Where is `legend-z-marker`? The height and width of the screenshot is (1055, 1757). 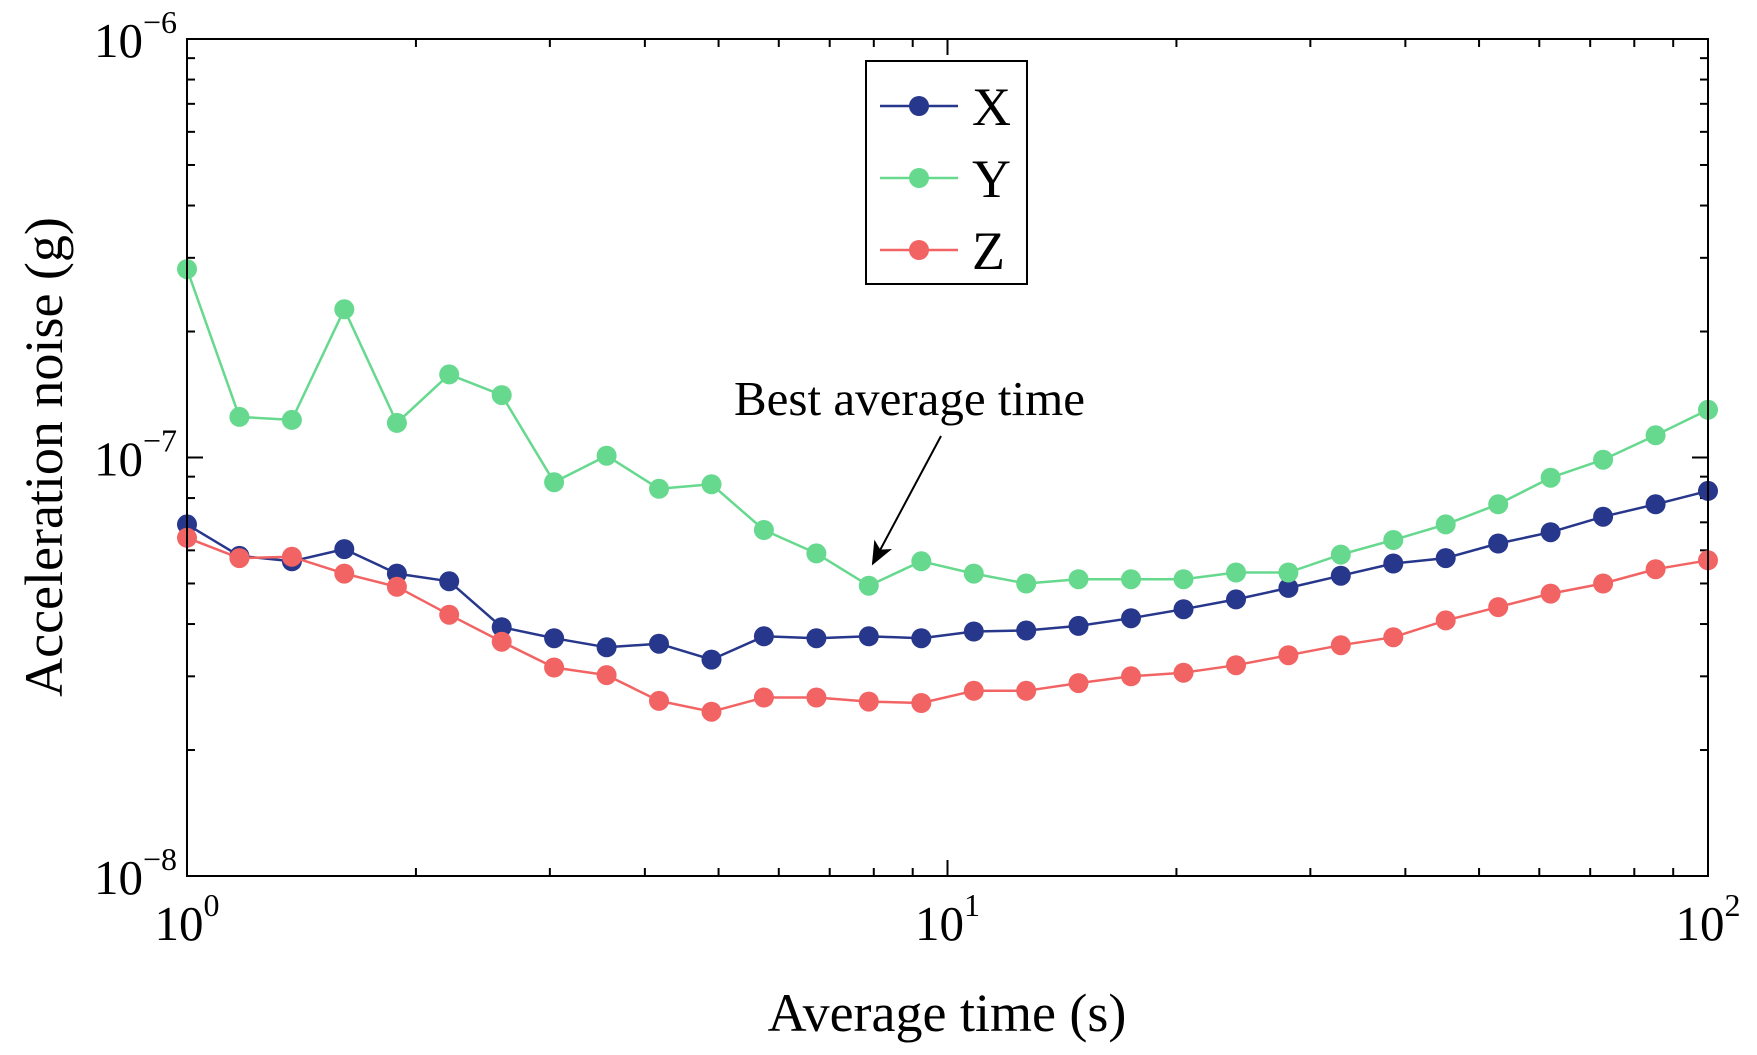
legend-z-marker is located at coordinates (919, 250).